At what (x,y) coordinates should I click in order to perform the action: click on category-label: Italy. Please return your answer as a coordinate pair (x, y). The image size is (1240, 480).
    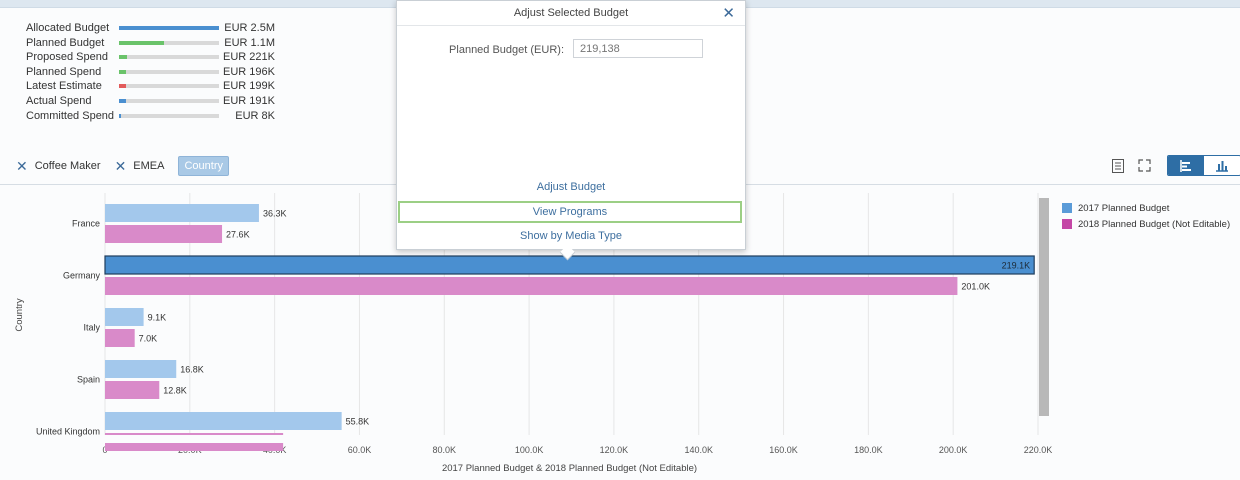
    Looking at the image, I should click on (91, 328).